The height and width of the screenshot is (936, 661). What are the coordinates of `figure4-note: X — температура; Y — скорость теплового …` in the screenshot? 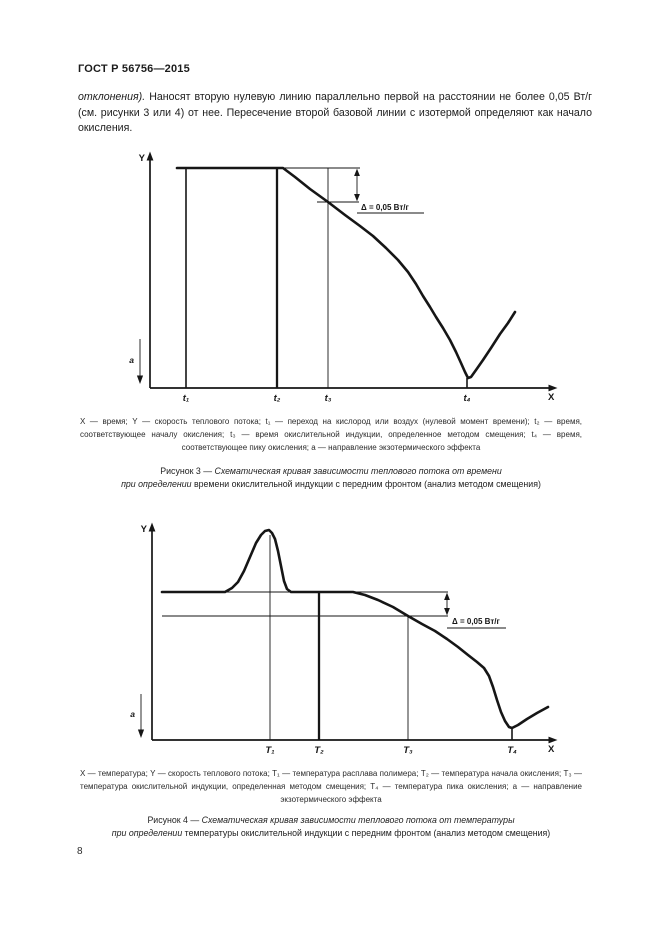 It's located at (331, 786).